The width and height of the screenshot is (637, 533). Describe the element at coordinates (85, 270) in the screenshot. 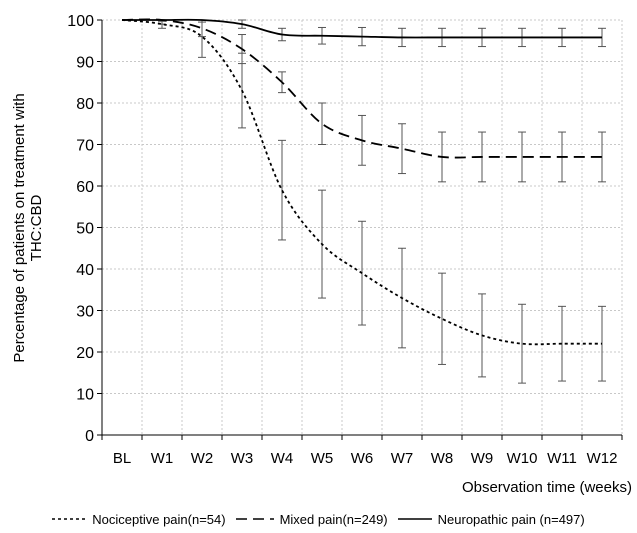

I see `y-tick-label: 40` at that location.